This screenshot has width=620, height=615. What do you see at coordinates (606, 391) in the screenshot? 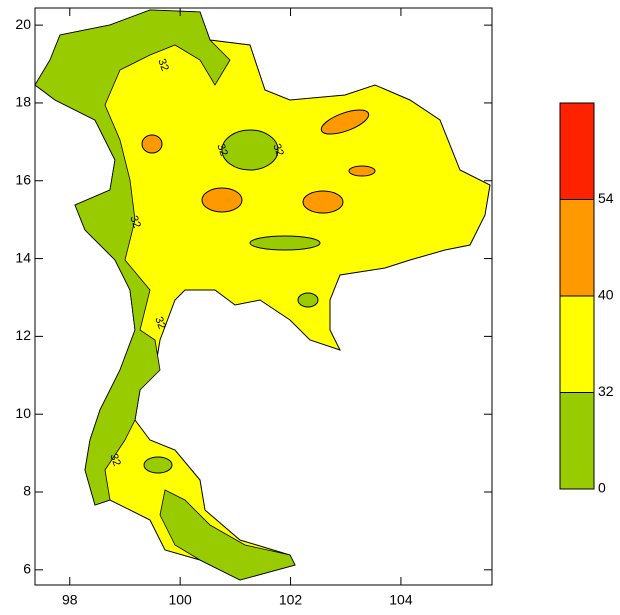
I see `colorbar-label: 32` at bounding box center [606, 391].